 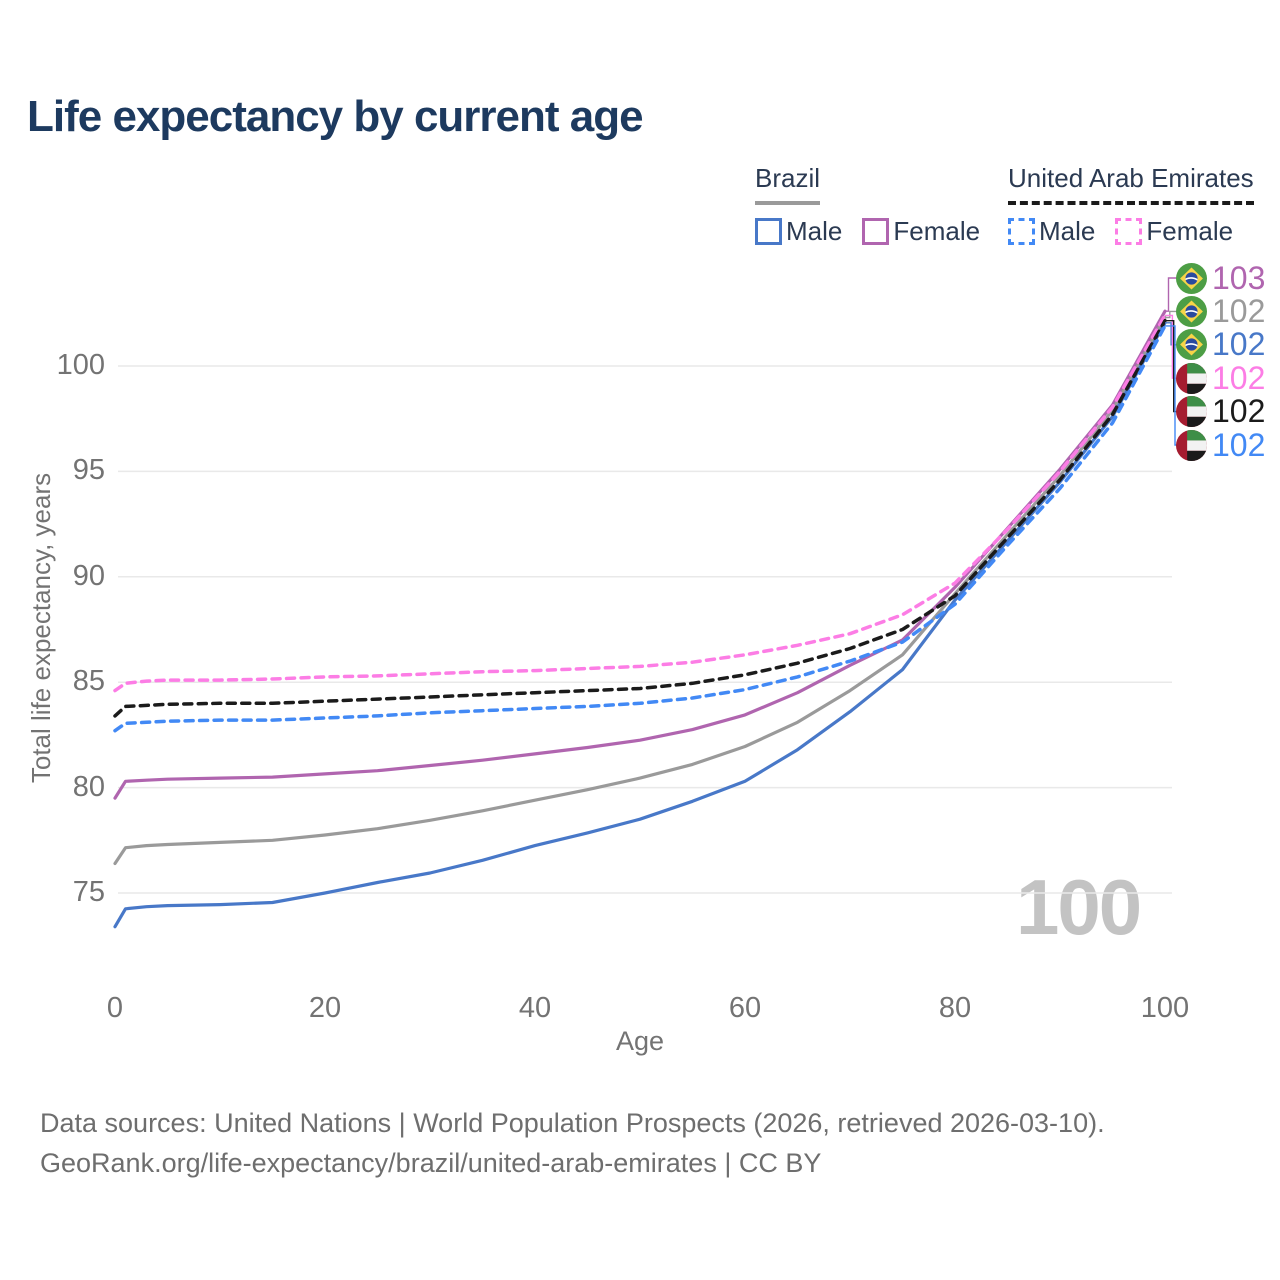 I want to click on legend-group-uae: United Arab Emirates Male Female, so click(x=1131, y=205).